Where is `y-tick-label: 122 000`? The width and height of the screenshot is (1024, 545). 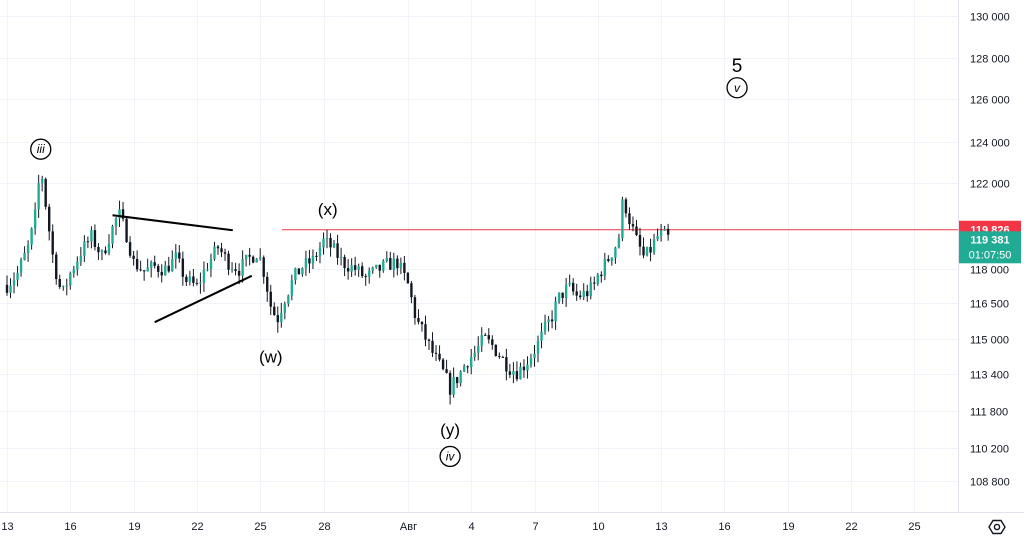 y-tick-label: 122 000 is located at coordinates (990, 185).